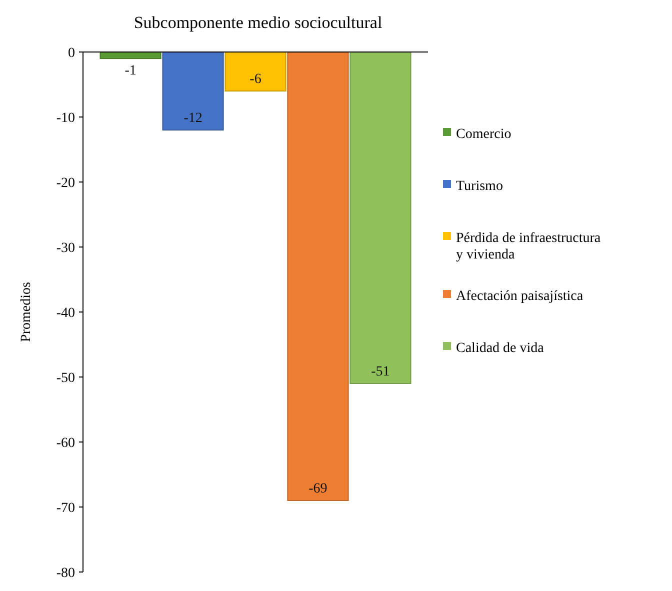  What do you see at coordinates (65, 248) in the screenshot?
I see `y-tick-label: -30` at bounding box center [65, 248].